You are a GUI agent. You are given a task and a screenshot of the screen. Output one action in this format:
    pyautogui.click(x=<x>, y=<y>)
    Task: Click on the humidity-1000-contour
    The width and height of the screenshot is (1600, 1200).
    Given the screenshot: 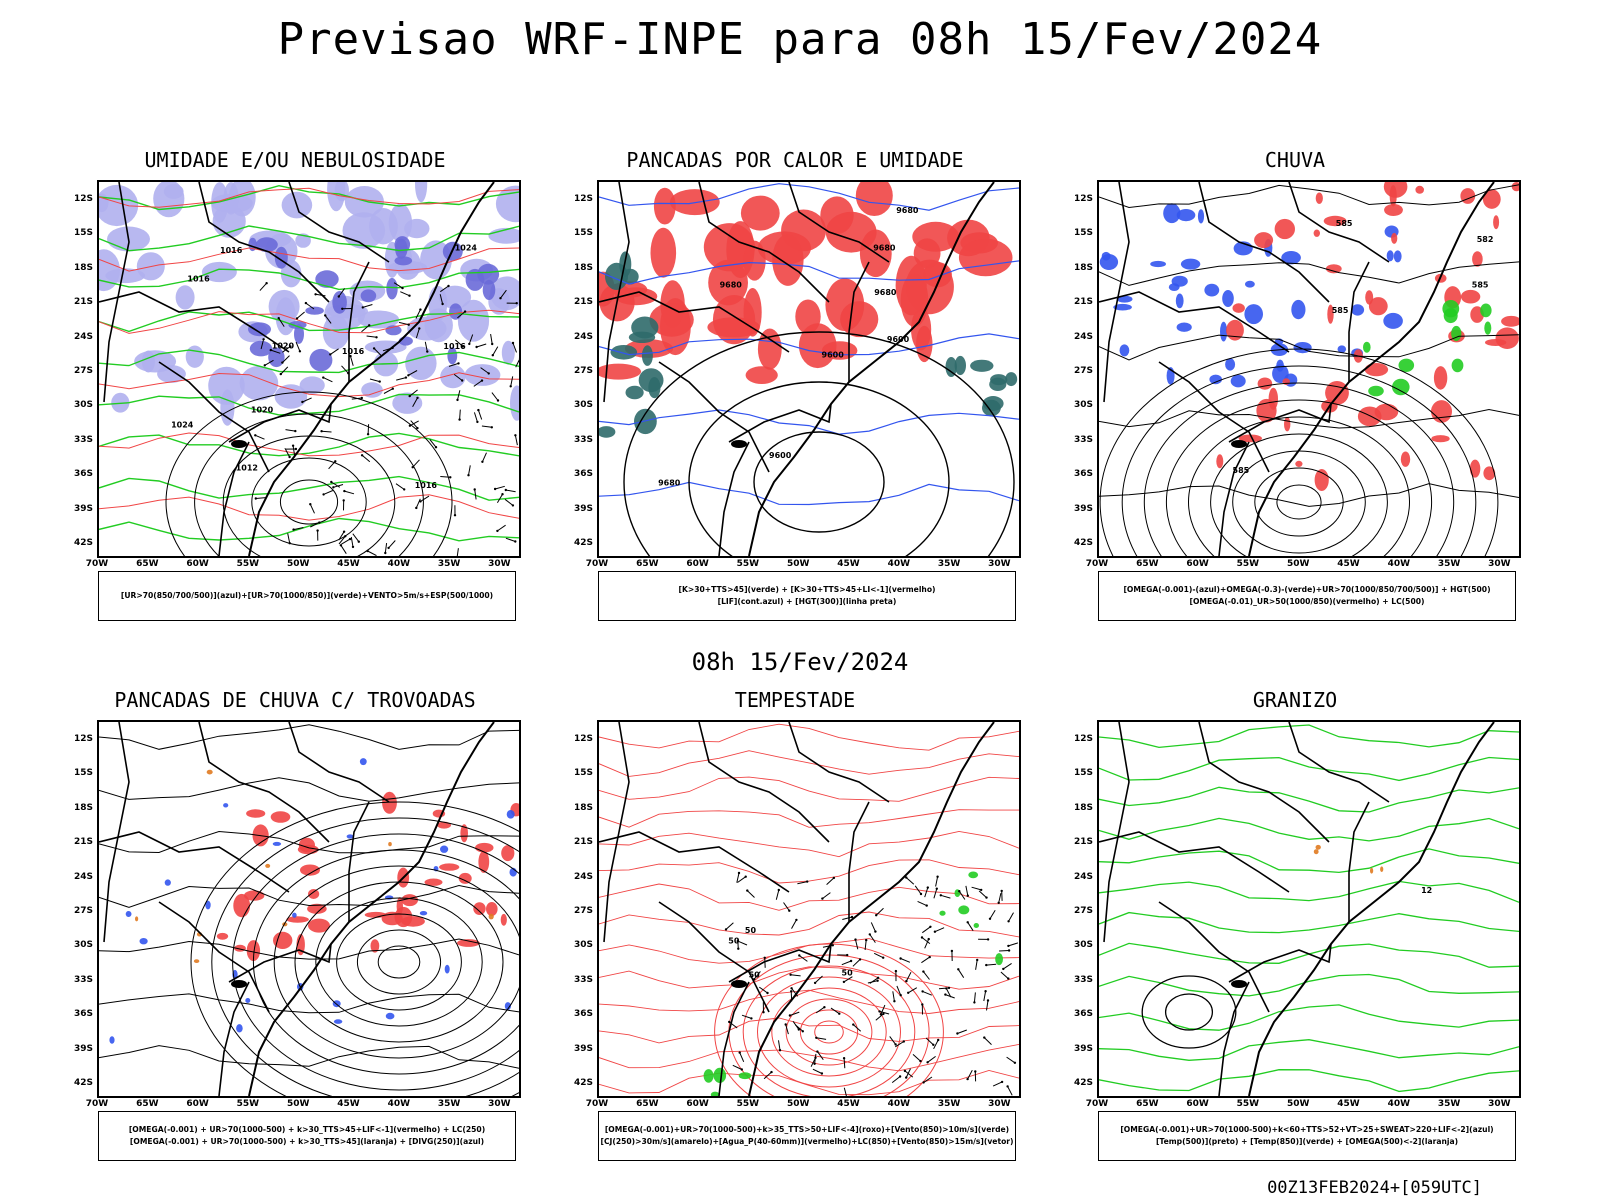 What is the action you would take?
    pyautogui.click(x=309, y=361)
    